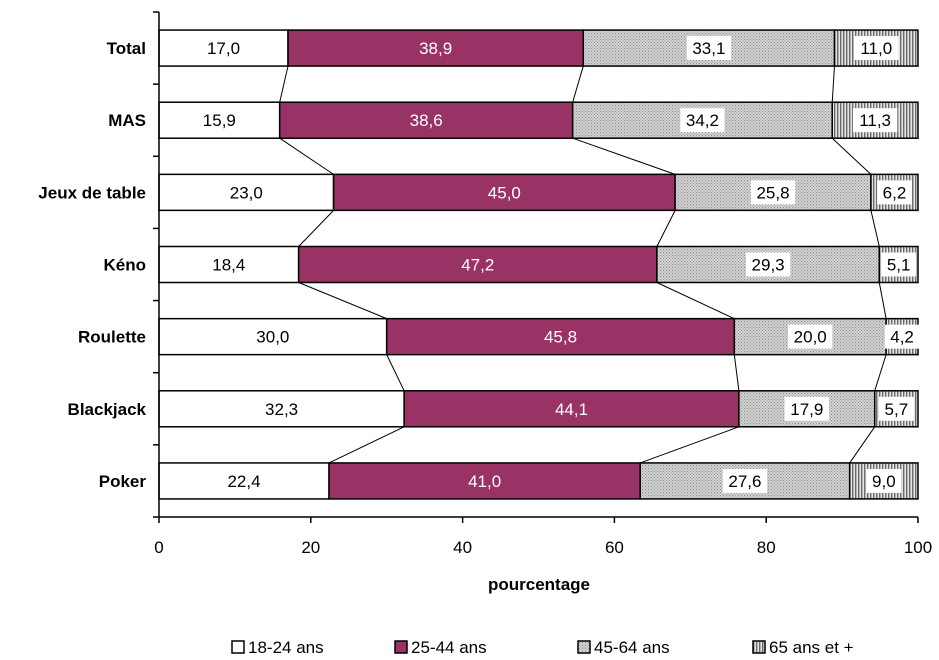 Image resolution: width=939 pixels, height=660 pixels. Describe the element at coordinates (462, 547) in the screenshot. I see `x-tick-label: 40` at that location.